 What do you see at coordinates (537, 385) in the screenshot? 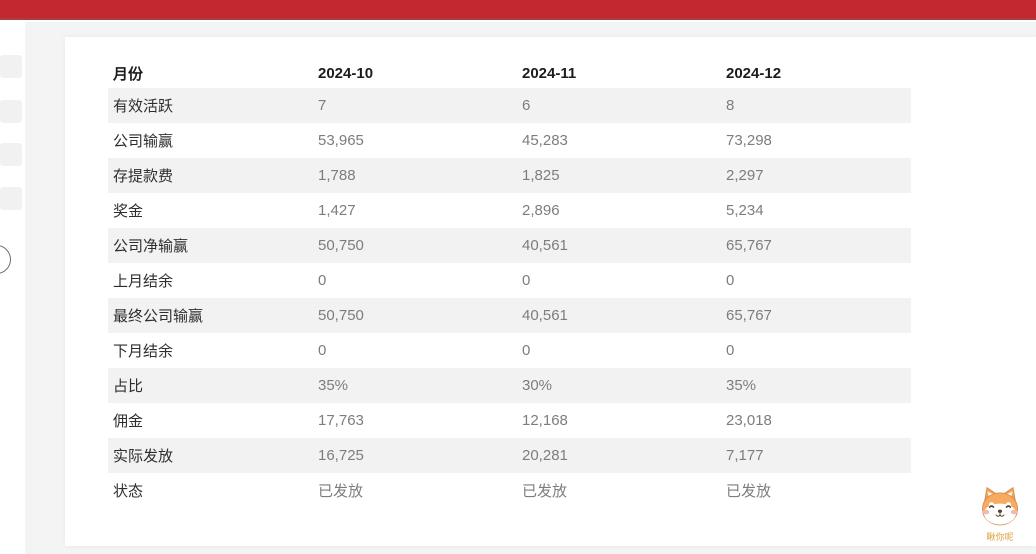
I see `row-value: 30%` at bounding box center [537, 385].